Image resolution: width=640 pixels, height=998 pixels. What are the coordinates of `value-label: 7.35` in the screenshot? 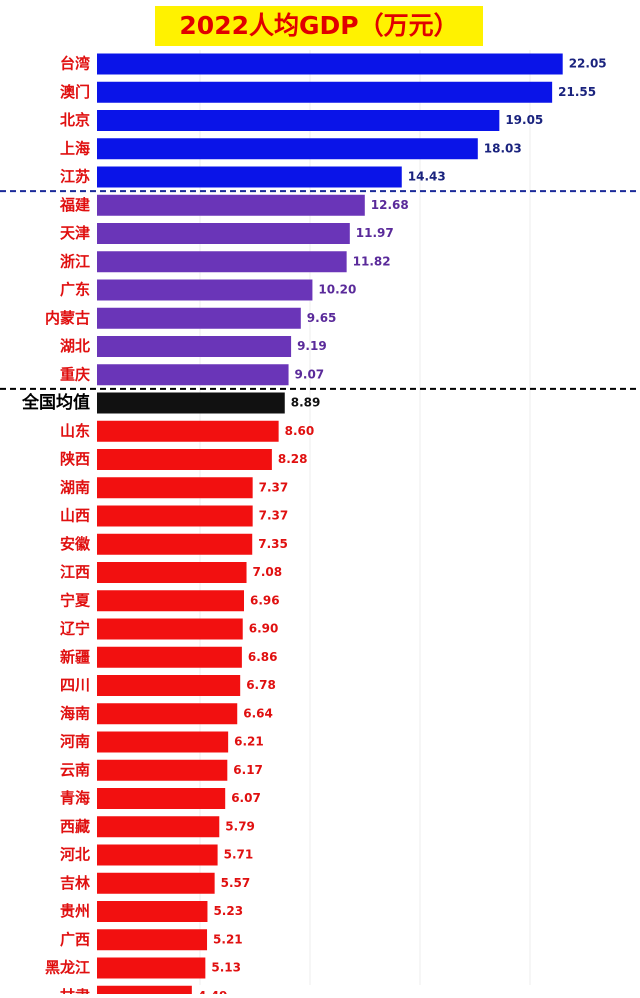 It's located at (273, 544).